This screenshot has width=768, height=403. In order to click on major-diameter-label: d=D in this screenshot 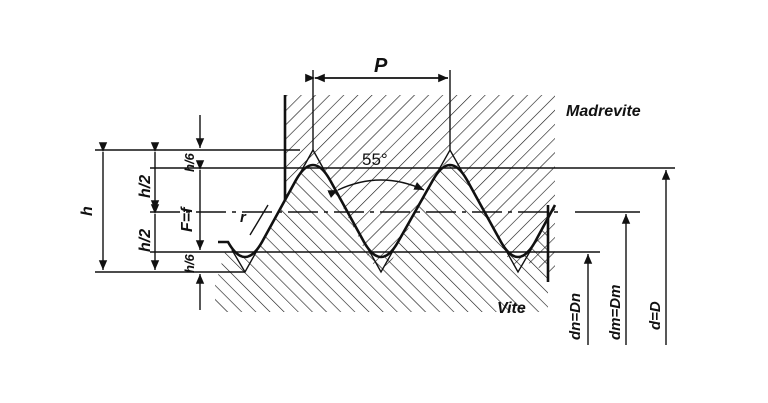, I will do `click(655, 315)`.